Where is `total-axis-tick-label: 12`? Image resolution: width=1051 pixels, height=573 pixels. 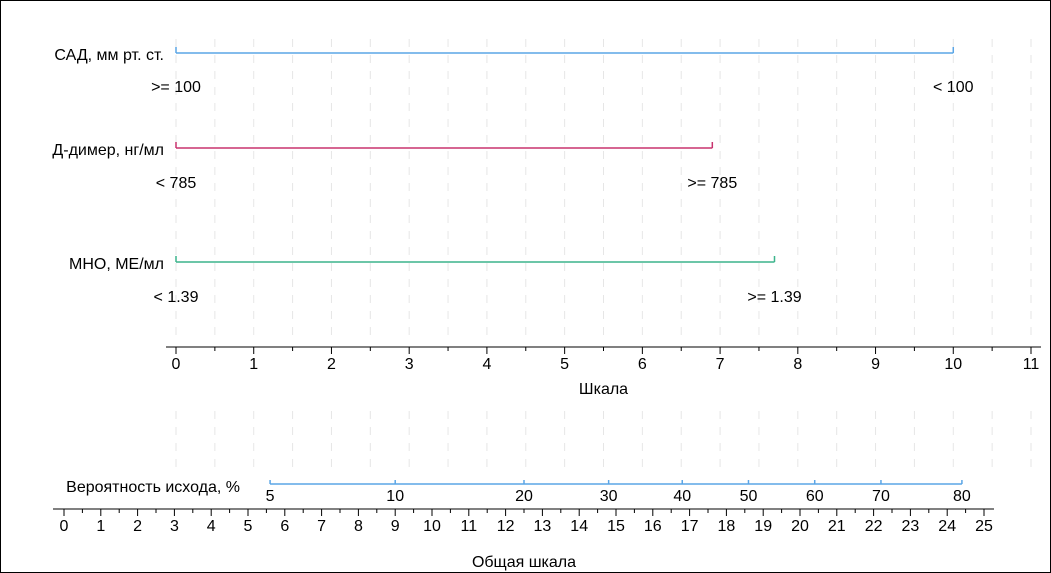
total-axis-tick-label: 12 is located at coordinates (506, 526).